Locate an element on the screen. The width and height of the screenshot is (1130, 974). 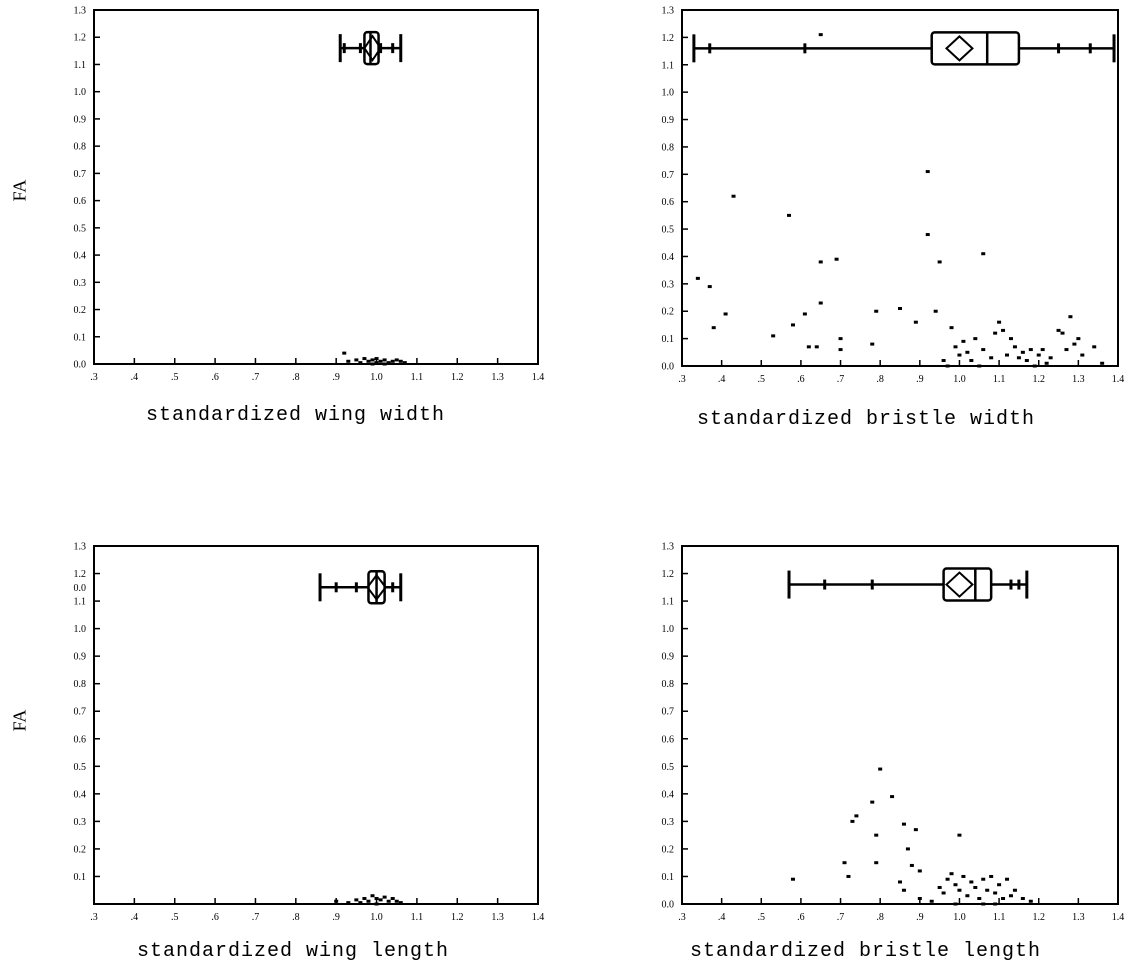
wing-width-ytick-label: 0.1 is located at coordinates (80, 337).